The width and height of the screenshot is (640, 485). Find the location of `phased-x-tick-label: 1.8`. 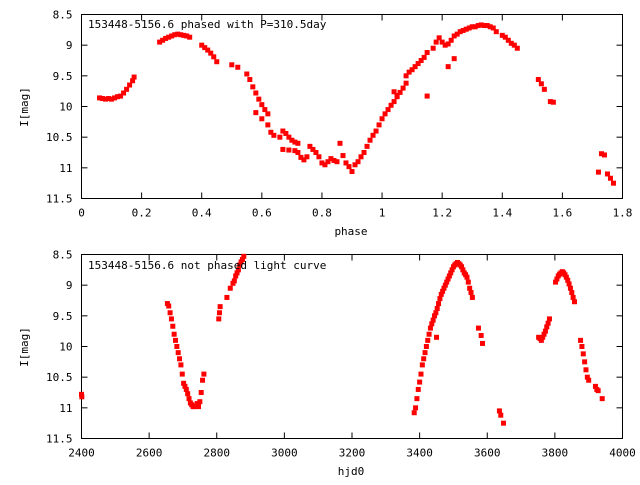

phased-x-tick-label: 1.8 is located at coordinates (623, 213).